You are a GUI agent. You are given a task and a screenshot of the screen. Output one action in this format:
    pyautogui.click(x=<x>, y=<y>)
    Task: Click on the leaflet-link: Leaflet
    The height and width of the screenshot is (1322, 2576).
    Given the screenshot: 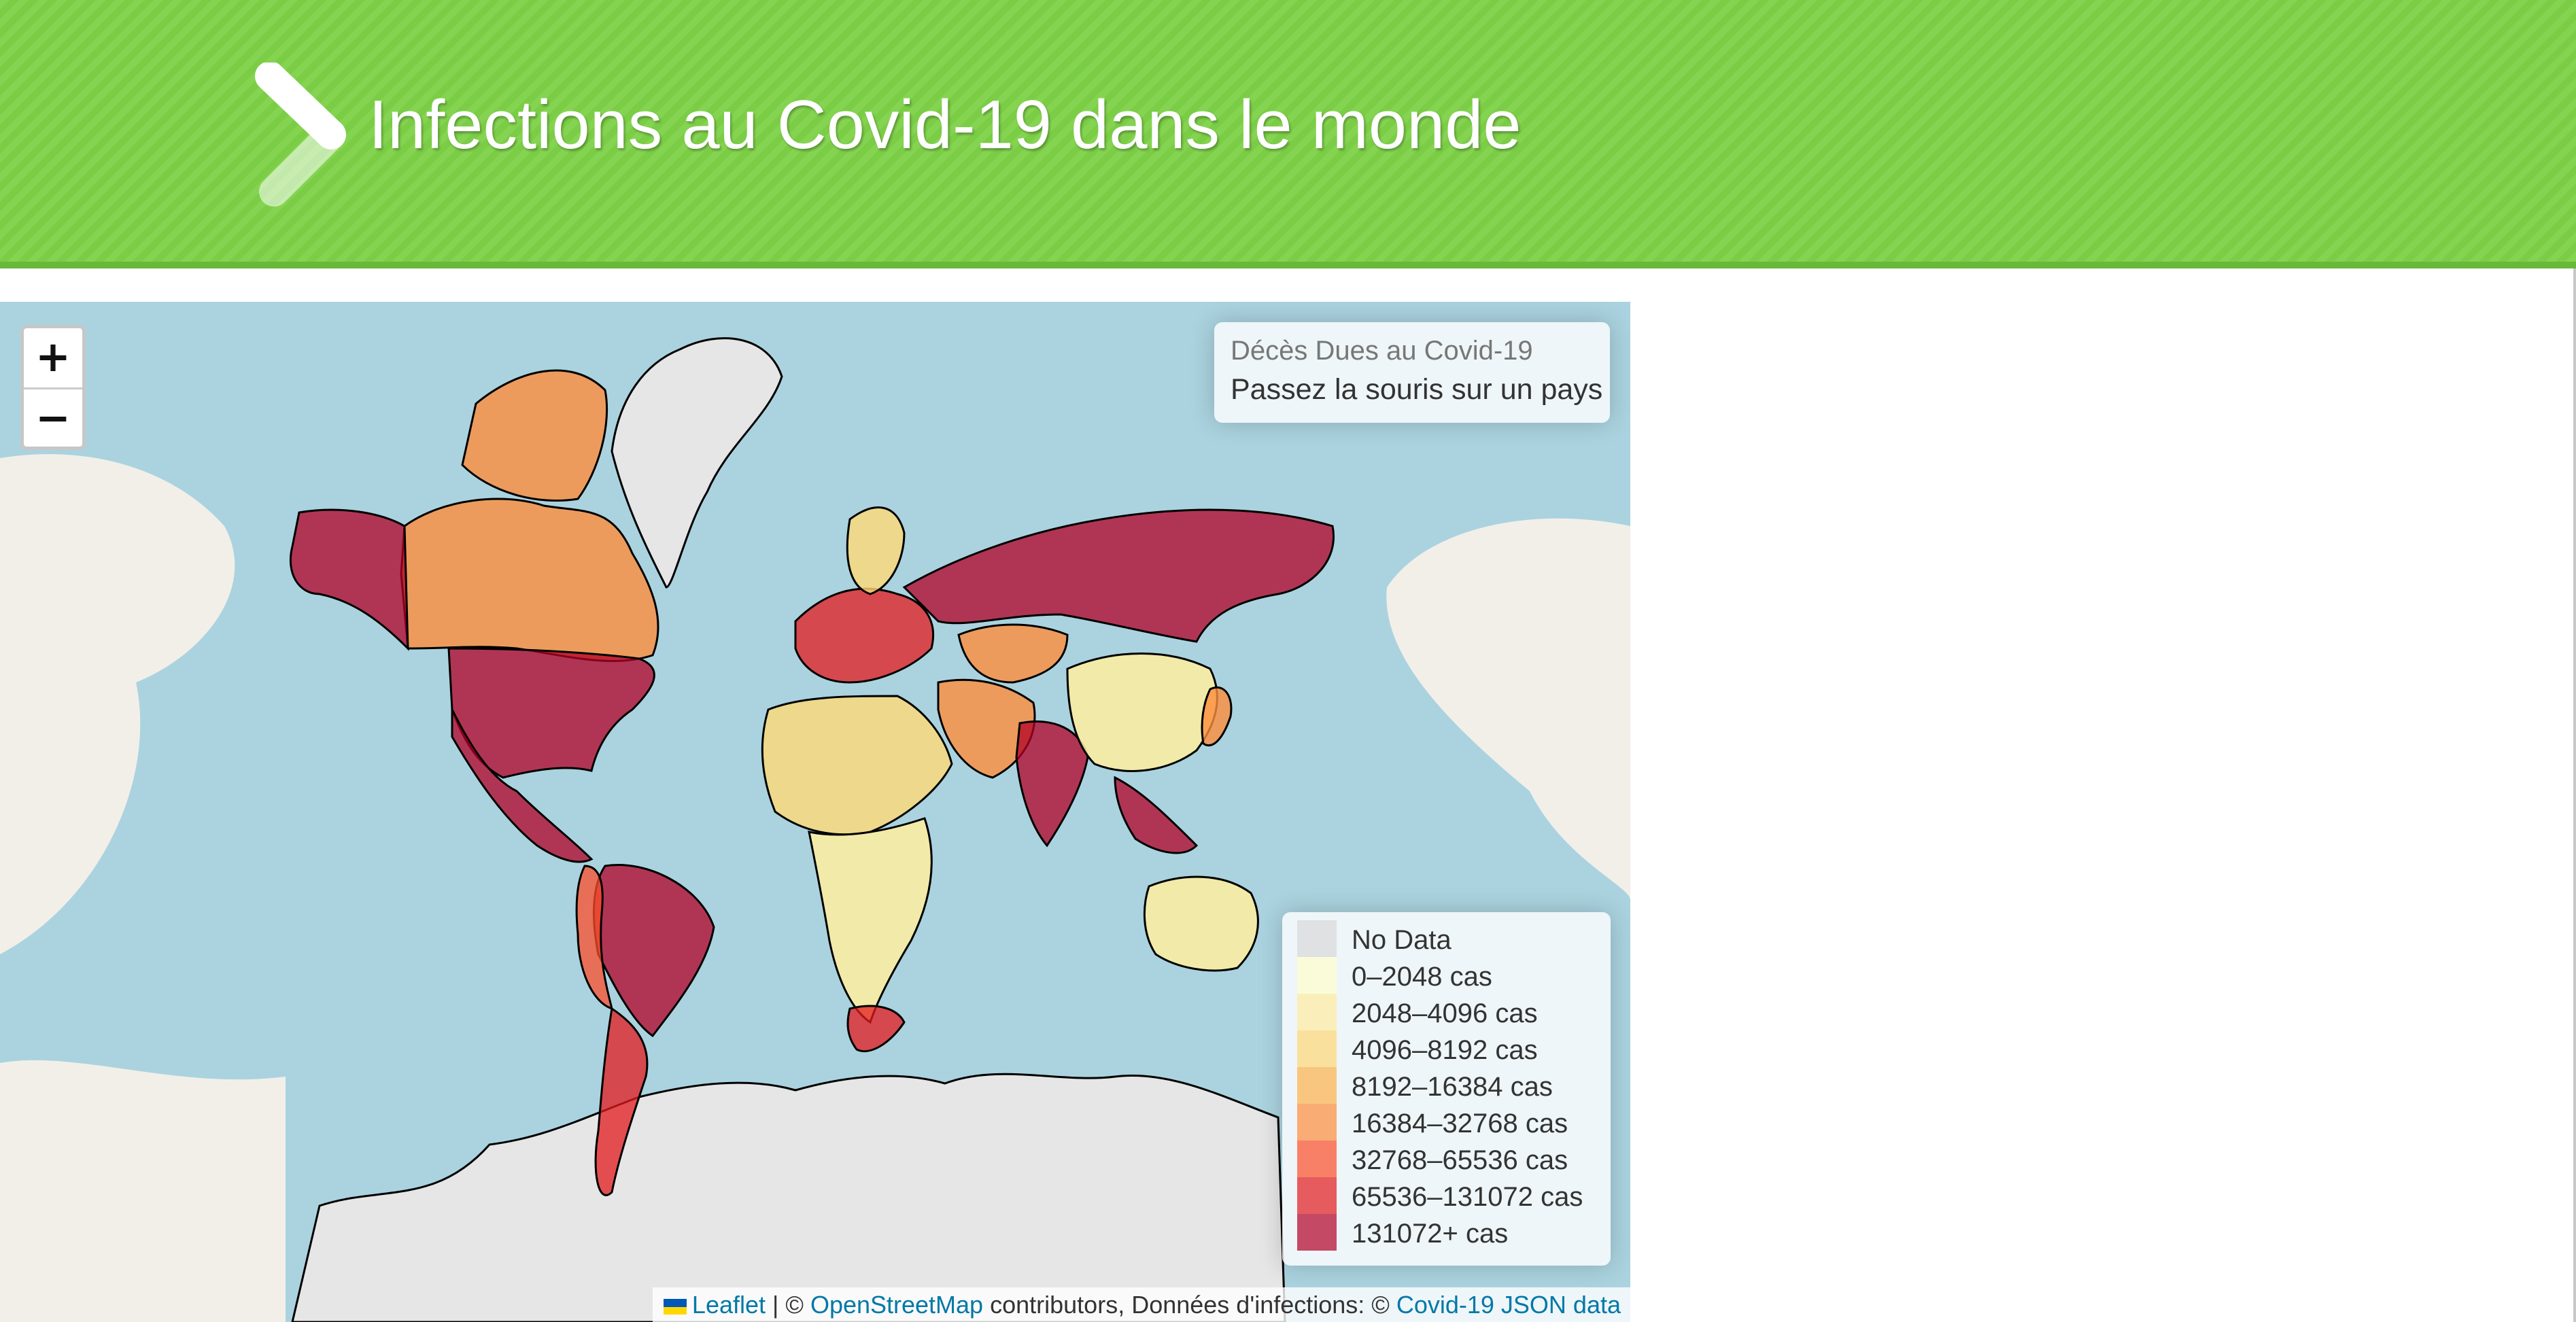 What is the action you would take?
    pyautogui.click(x=728, y=1305)
    